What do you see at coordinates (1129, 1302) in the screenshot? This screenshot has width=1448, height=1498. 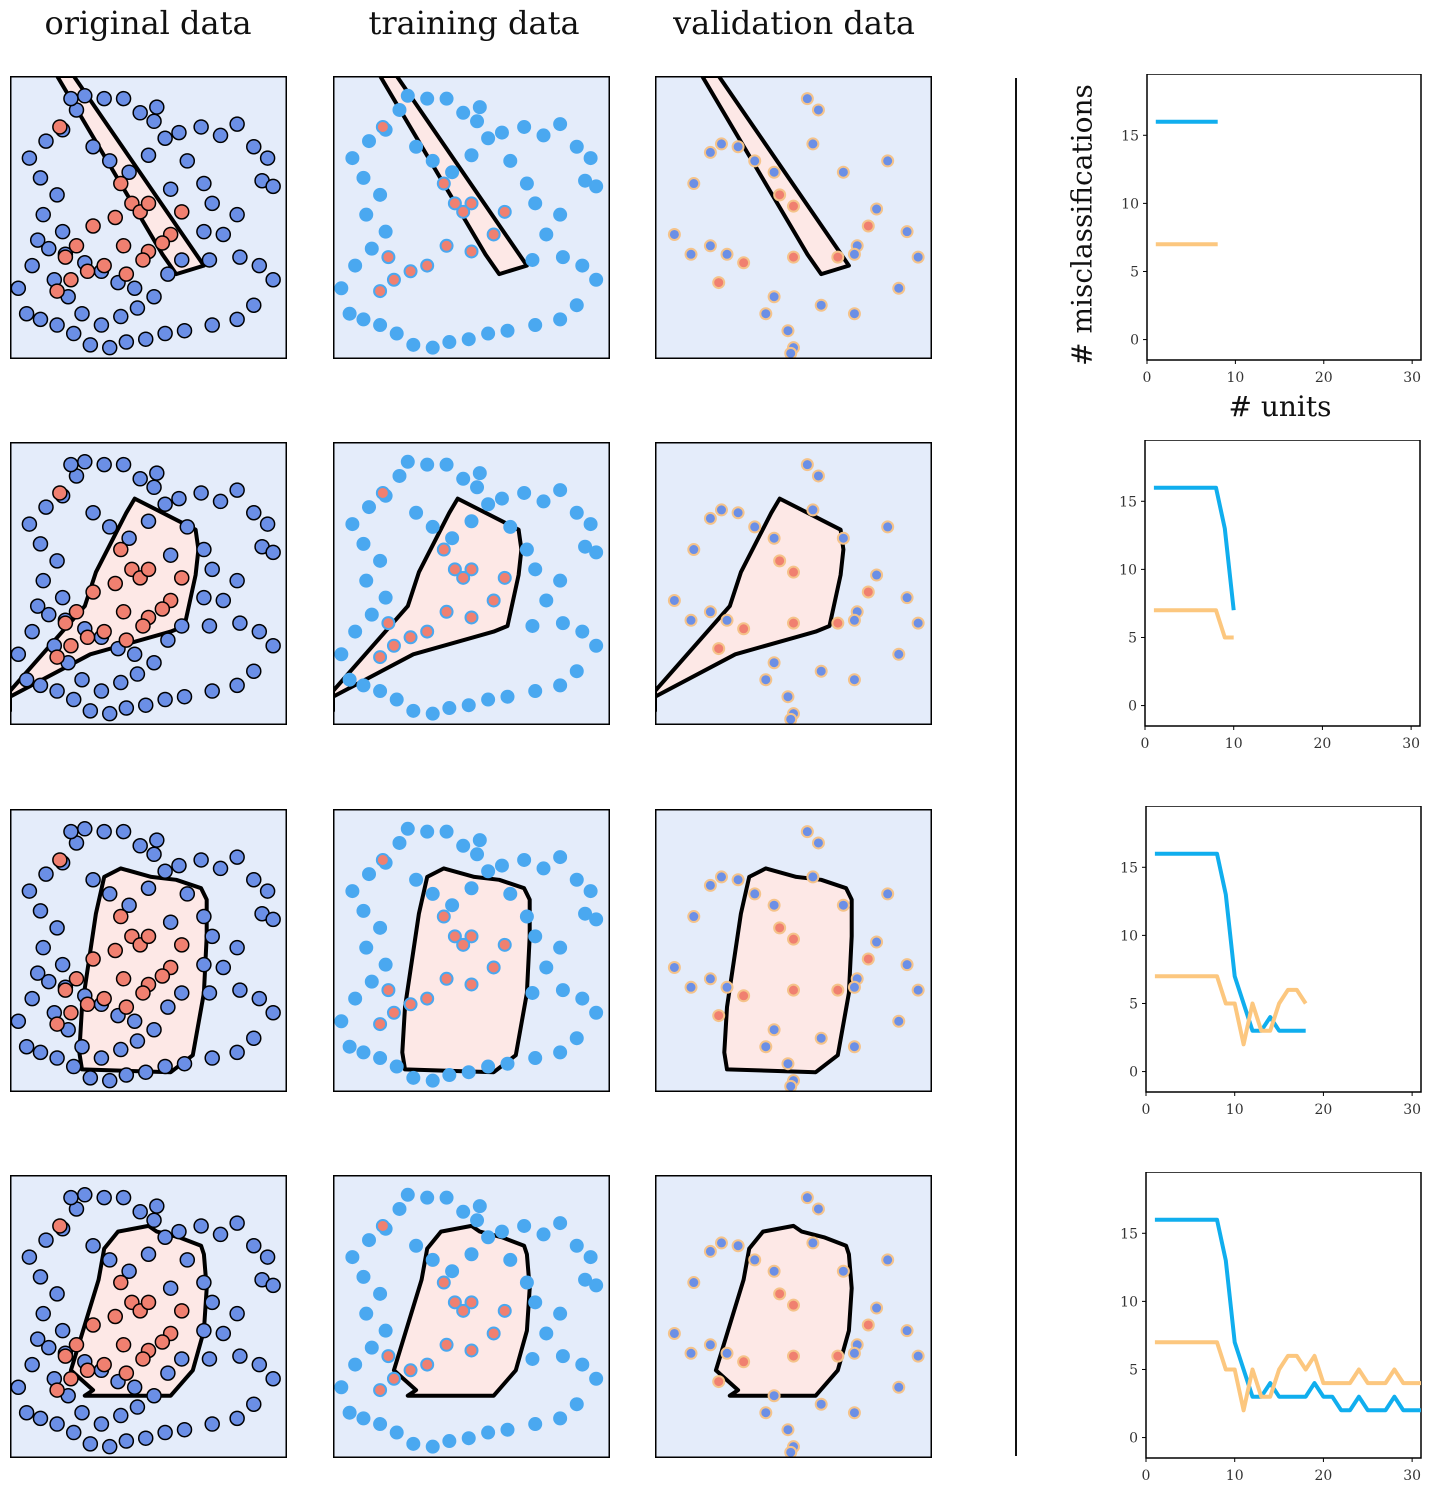 I see `y-tick-label: 10` at bounding box center [1129, 1302].